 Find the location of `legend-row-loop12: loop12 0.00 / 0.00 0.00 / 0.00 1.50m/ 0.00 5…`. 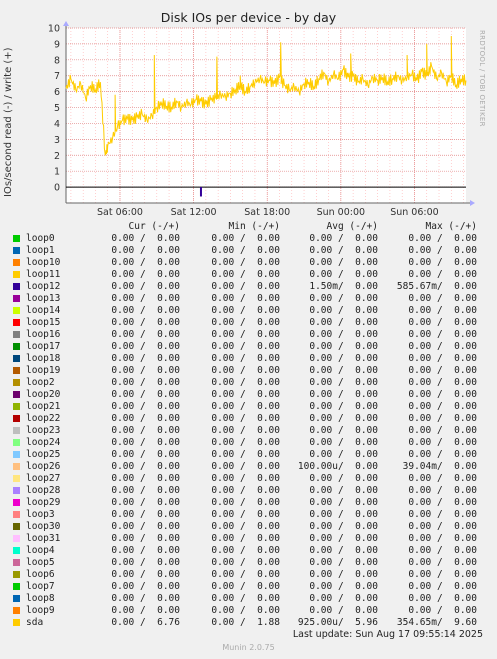

legend-row-loop12: loop12 0.00 / 0.00 0.00 / 0.00 1.50m/ 0.00 5… is located at coordinates (248, 287).